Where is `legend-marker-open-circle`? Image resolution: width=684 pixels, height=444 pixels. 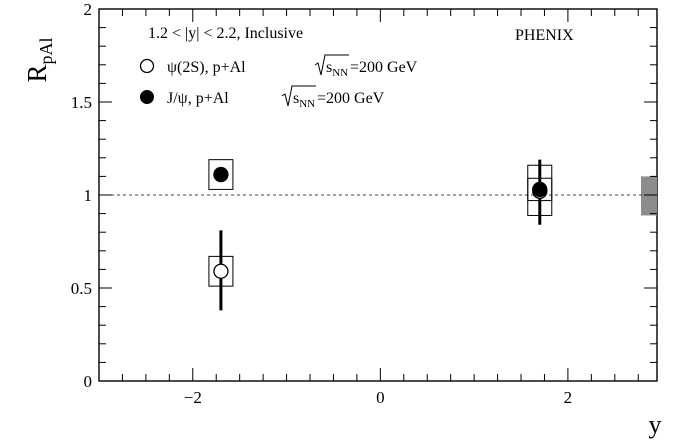 legend-marker-open-circle is located at coordinates (147, 66).